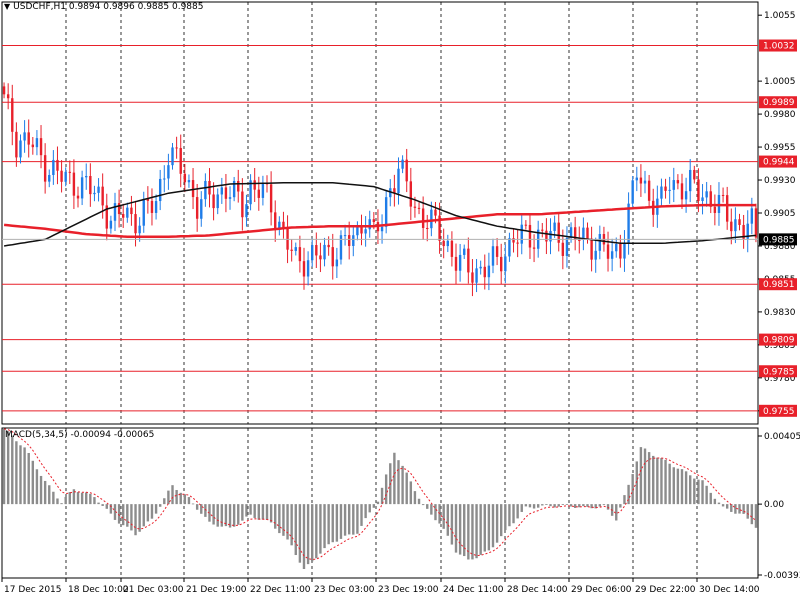 The width and height of the screenshot is (800, 600). I want to click on time-label: 29 Dec 06:00, so click(601, 590).